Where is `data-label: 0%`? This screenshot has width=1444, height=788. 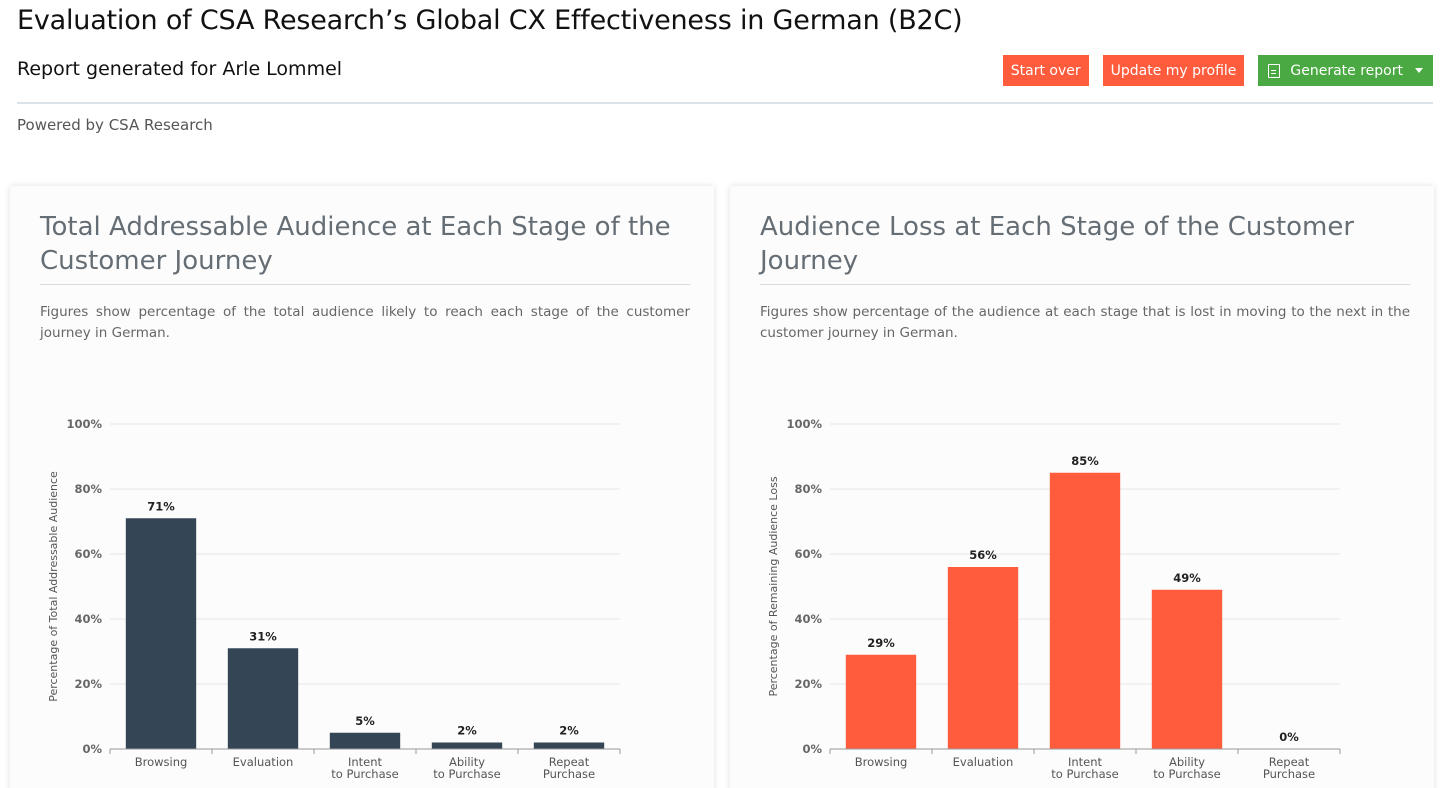
data-label: 0% is located at coordinates (1289, 737).